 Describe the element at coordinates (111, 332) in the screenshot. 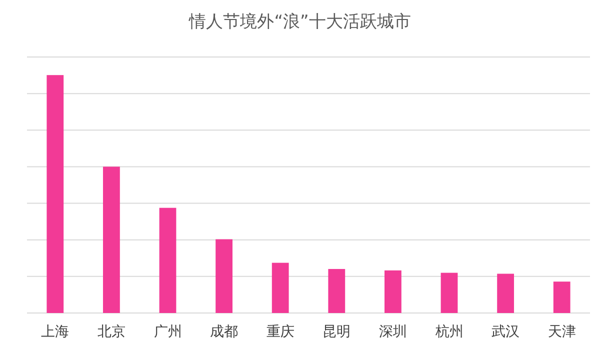

I see `x-tick-label: 北京` at that location.